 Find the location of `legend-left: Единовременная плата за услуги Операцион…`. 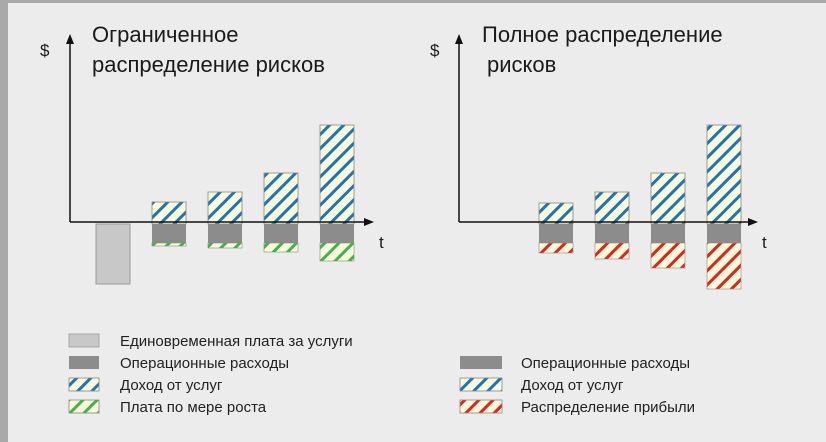

legend-left: Единовременная плата за услуги Операцион… is located at coordinates (210, 374).